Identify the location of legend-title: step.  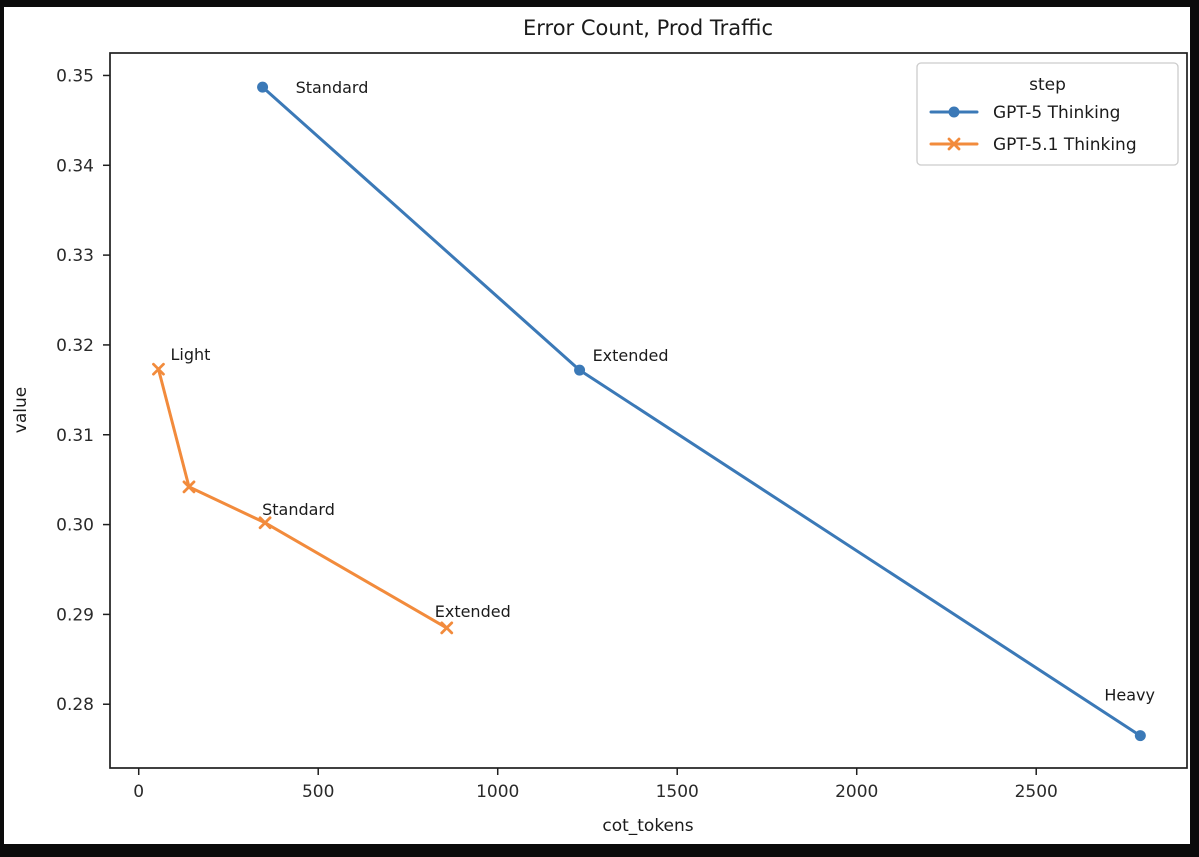
(1047, 85).